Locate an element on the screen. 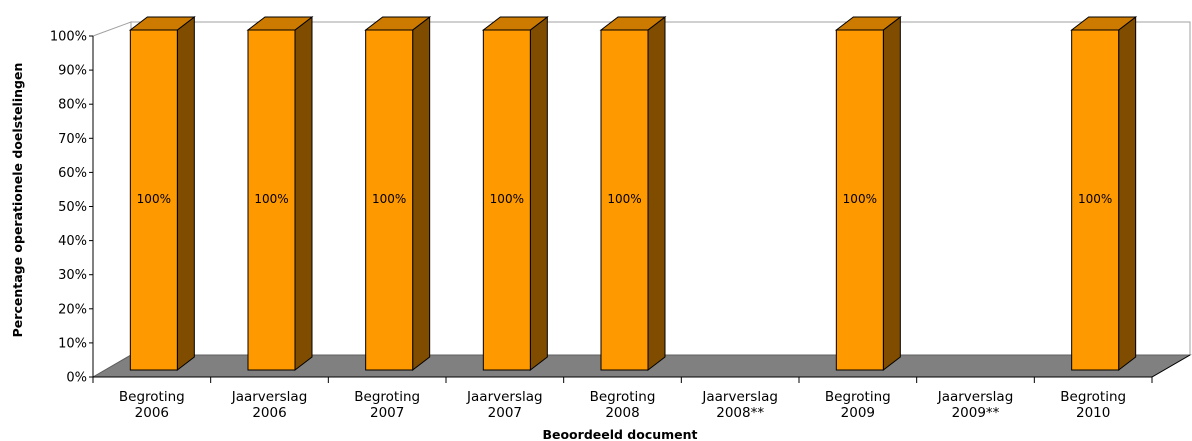  y-tick-label: 40% is located at coordinates (72, 241).